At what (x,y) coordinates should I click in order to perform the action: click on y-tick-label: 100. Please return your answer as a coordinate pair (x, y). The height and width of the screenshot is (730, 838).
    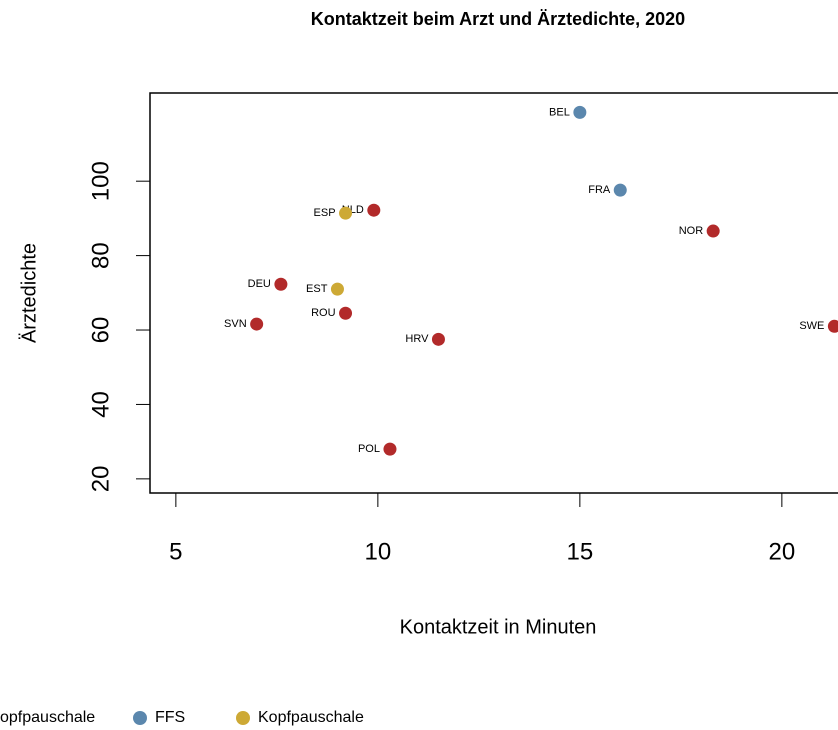
    Looking at the image, I should click on (100, 181).